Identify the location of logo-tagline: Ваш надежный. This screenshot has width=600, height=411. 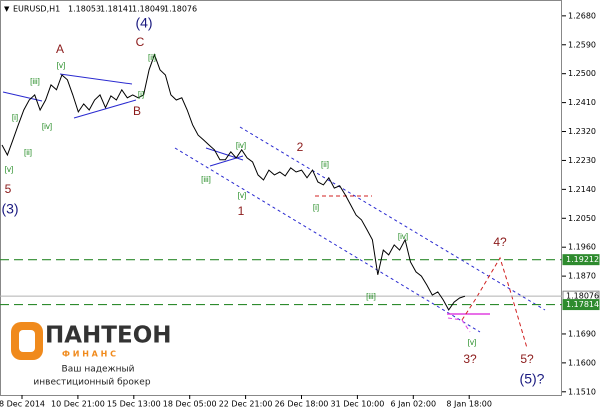
(98, 370).